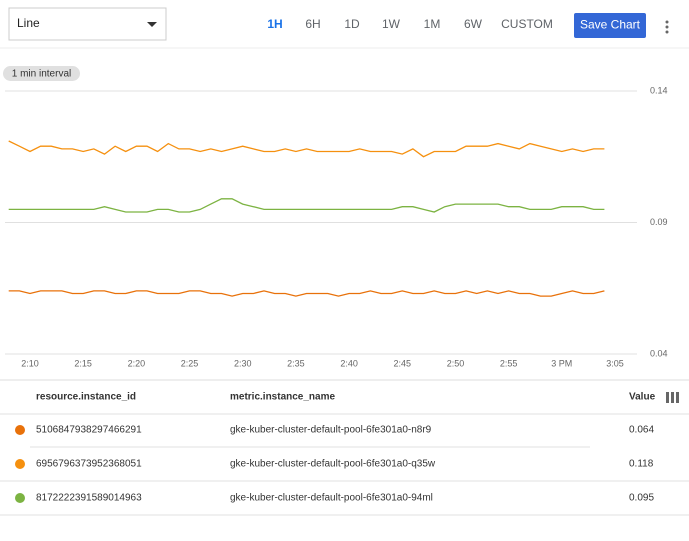 The height and width of the screenshot is (541, 689). I want to click on save-label: Save Chart, so click(610, 25).